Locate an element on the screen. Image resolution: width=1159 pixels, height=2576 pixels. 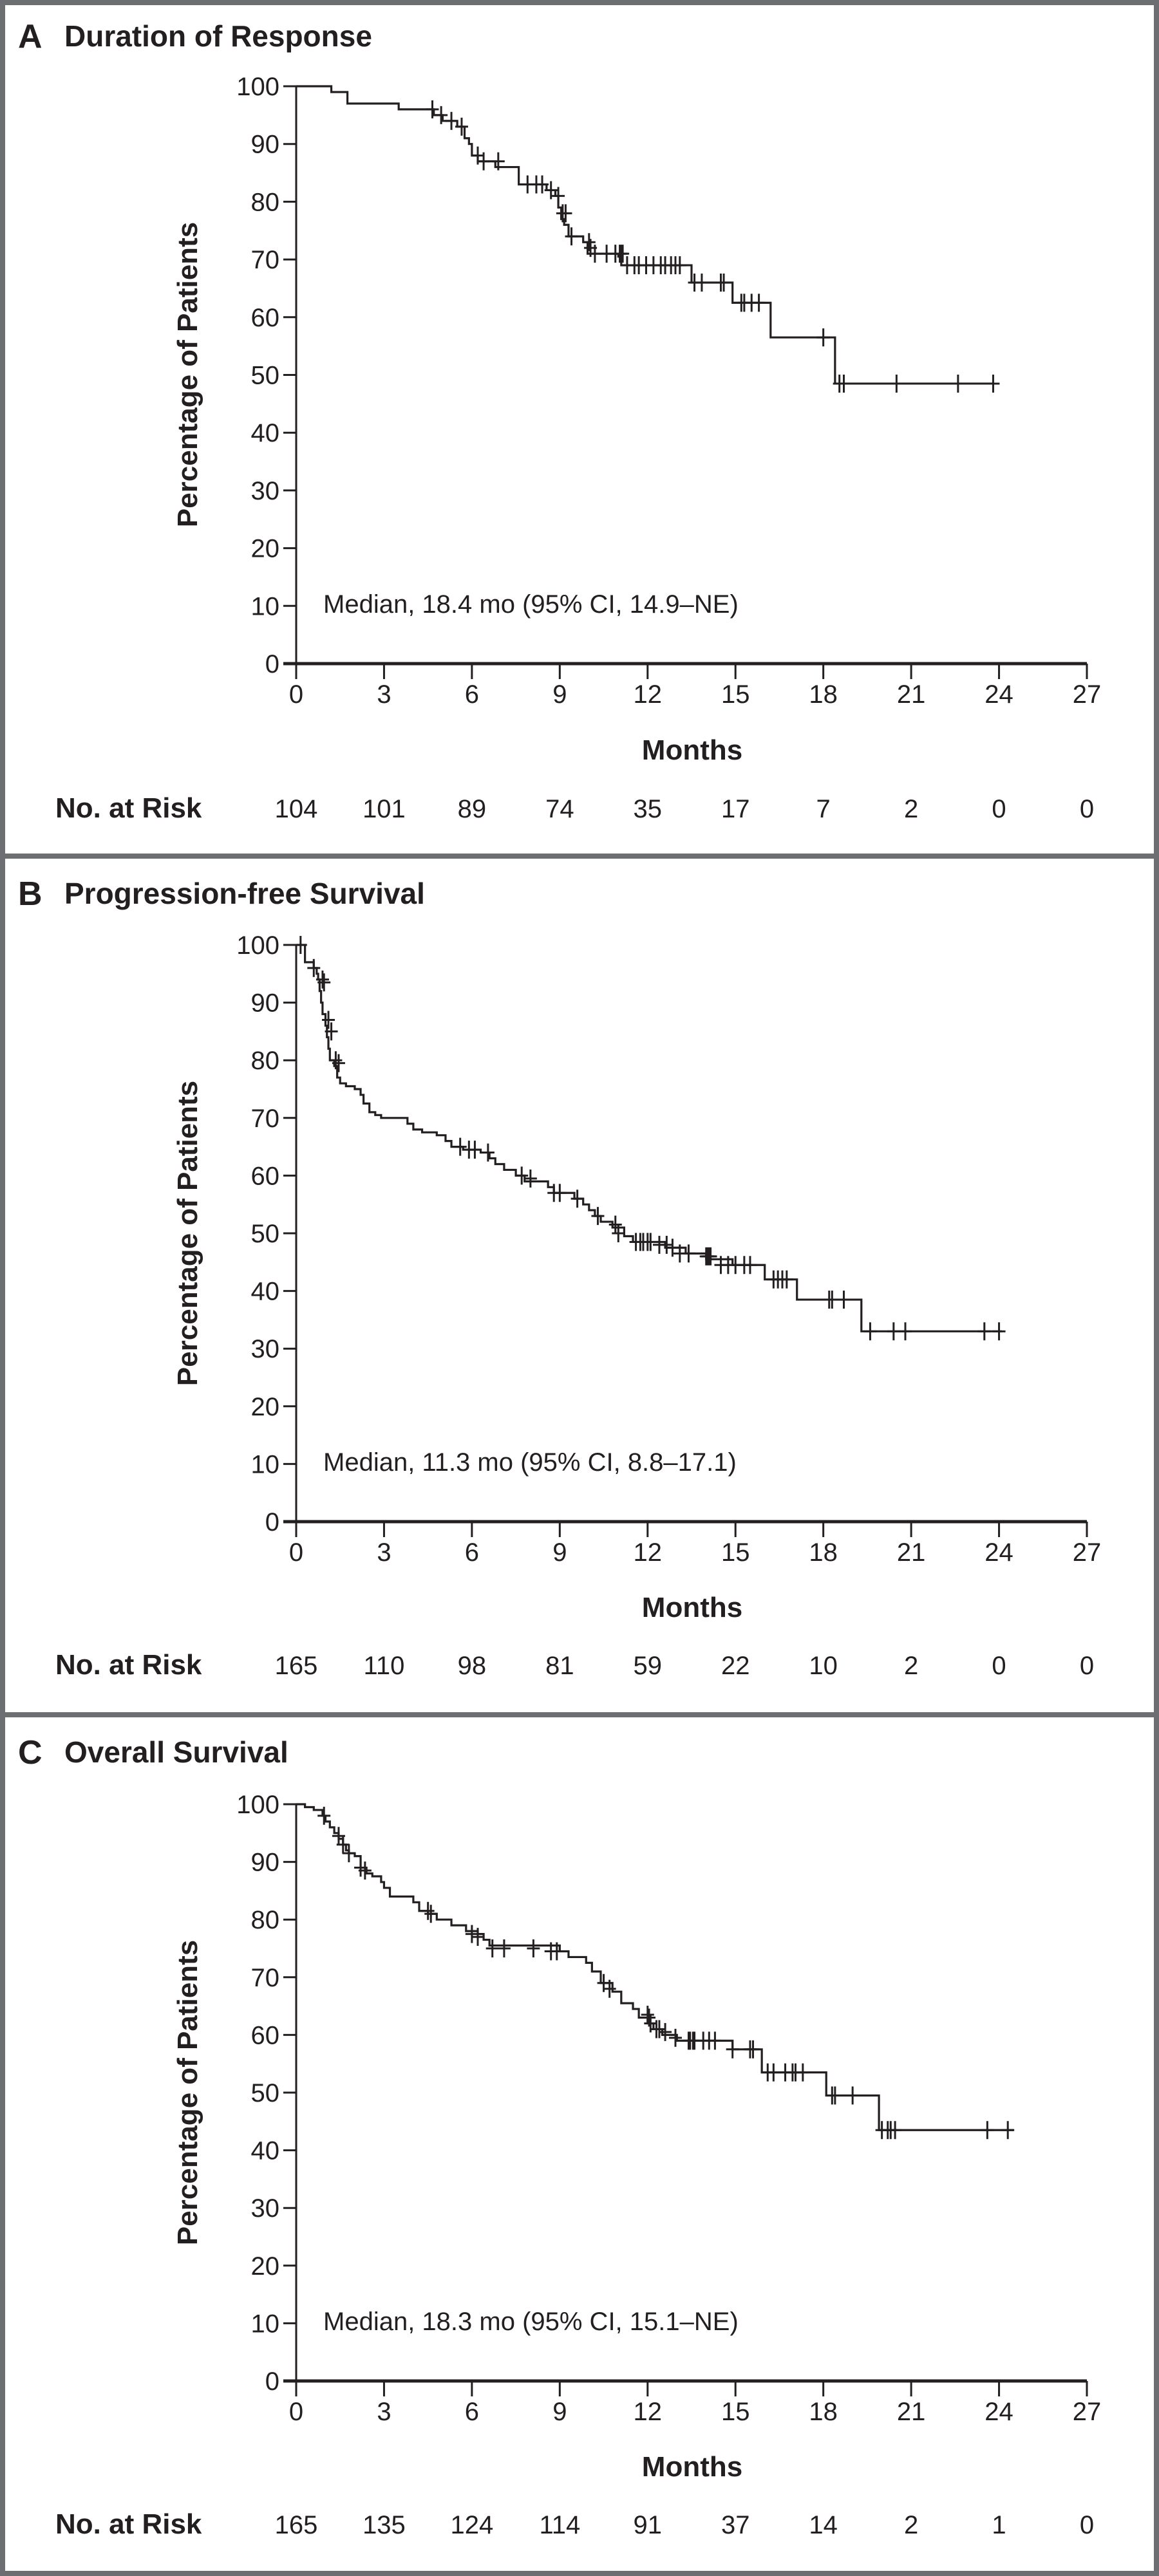
risk-table-value: 2 is located at coordinates (911, 809).